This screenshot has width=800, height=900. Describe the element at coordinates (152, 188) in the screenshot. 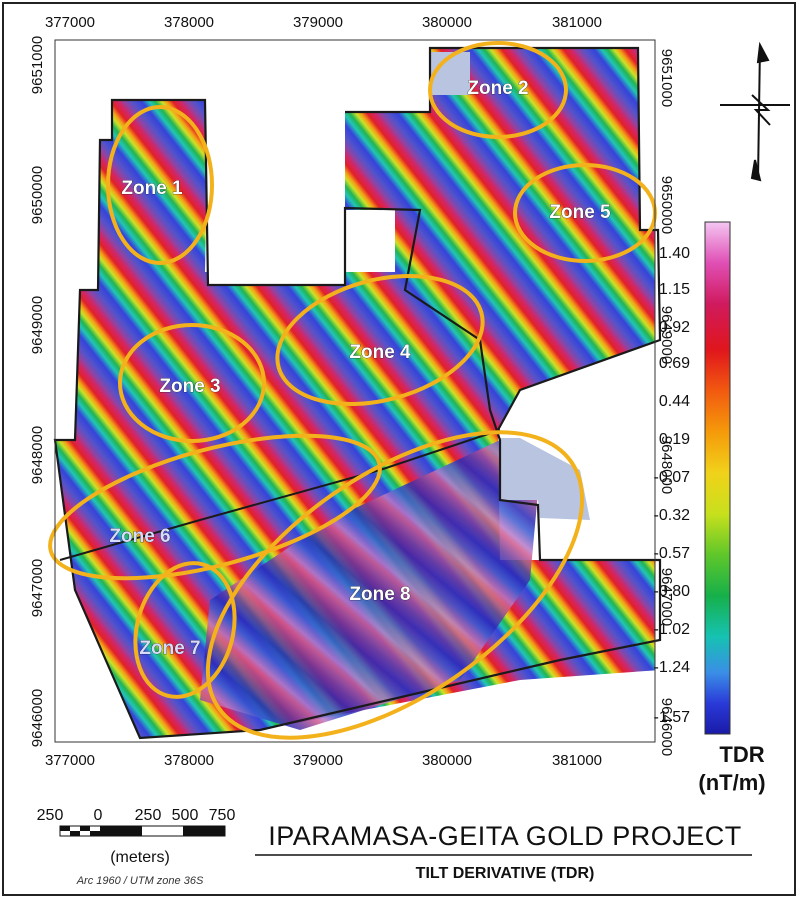

I see `zone-1-label: Zone 1` at that location.